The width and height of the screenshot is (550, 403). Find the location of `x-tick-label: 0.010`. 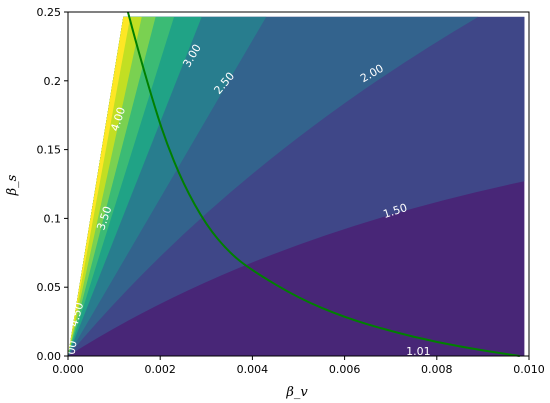

x-tick-label: 0.010 is located at coordinates (529, 369).